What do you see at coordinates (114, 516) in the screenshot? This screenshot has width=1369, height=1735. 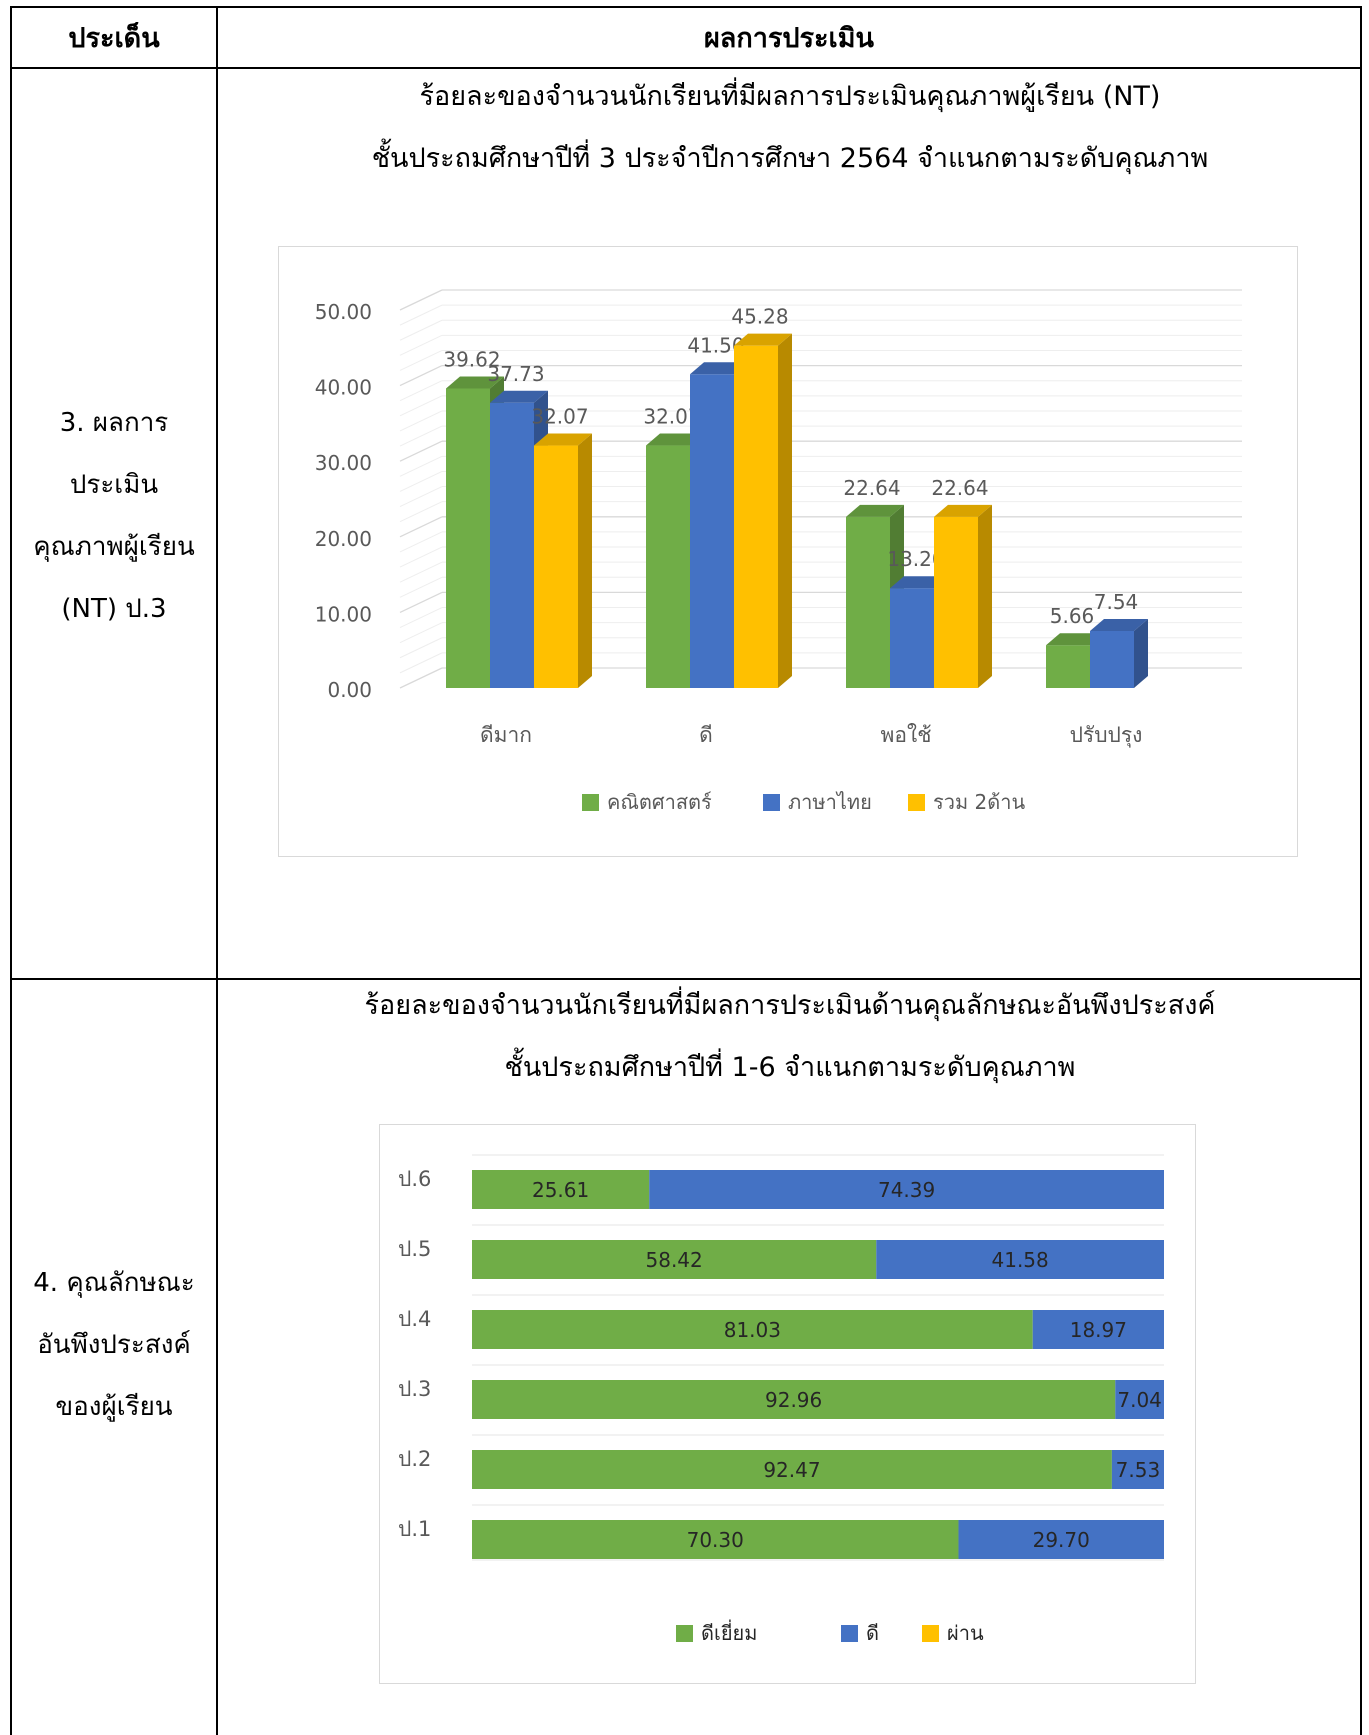 I see `row1-topic: 3. ผลการ ประเมิน คุณภาพผู้เรียน (NT) ป.3` at bounding box center [114, 516].